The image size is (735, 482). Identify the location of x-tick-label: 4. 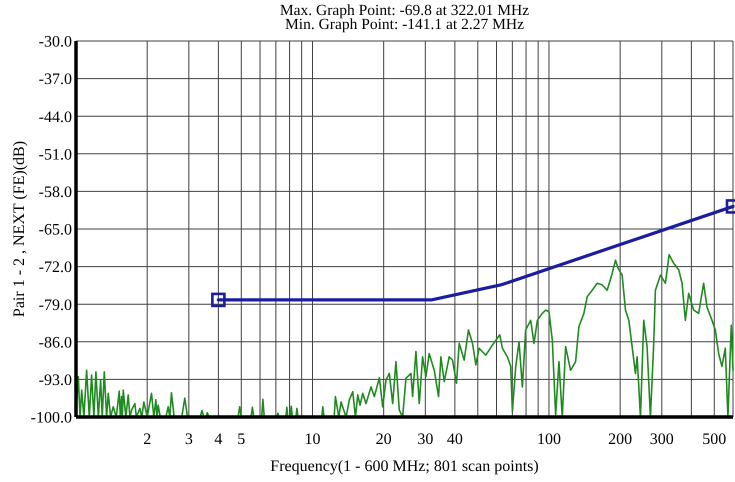
(218, 439).